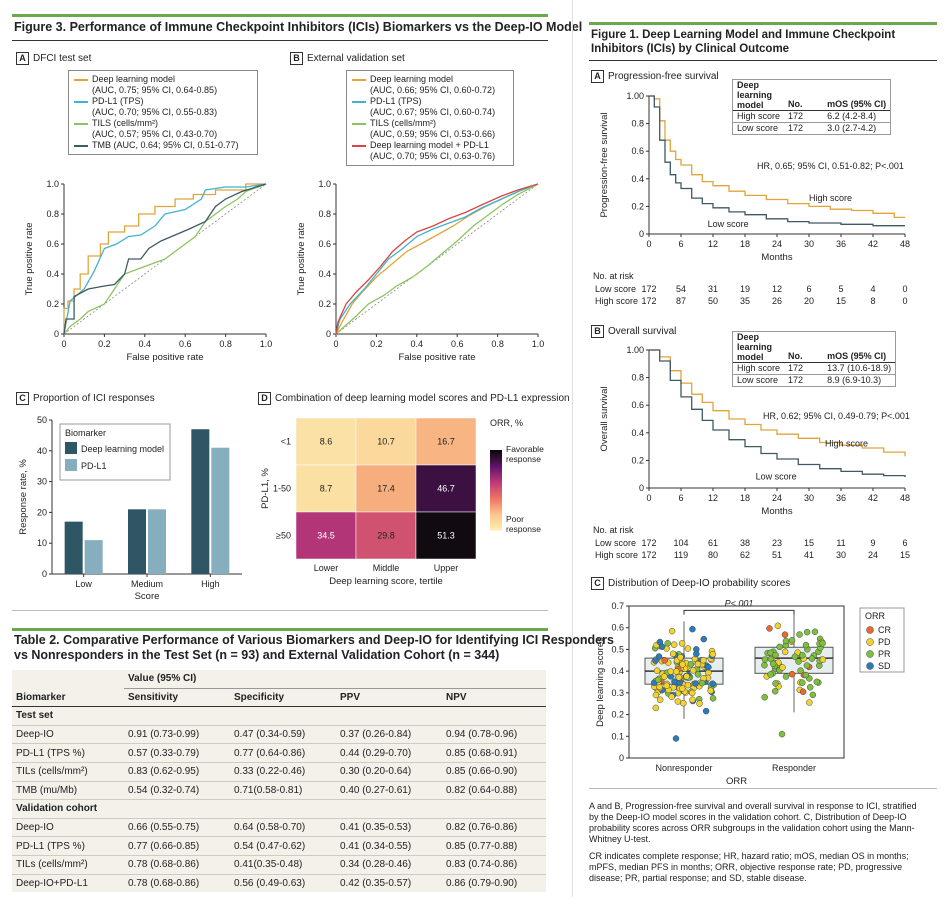  What do you see at coordinates (283, 771) in the screenshot?
I see `table-cell: 0.33 (0.22-0.46)` at bounding box center [283, 771].